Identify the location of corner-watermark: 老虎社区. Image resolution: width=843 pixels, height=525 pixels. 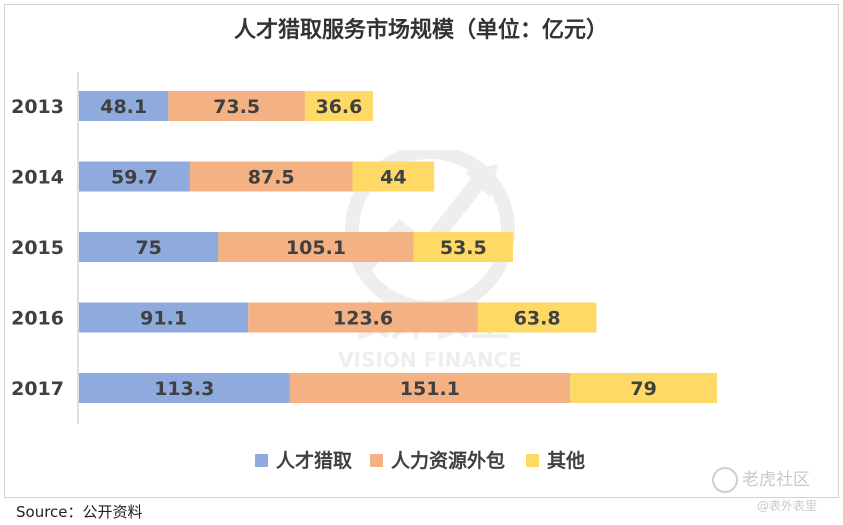
(761, 479).